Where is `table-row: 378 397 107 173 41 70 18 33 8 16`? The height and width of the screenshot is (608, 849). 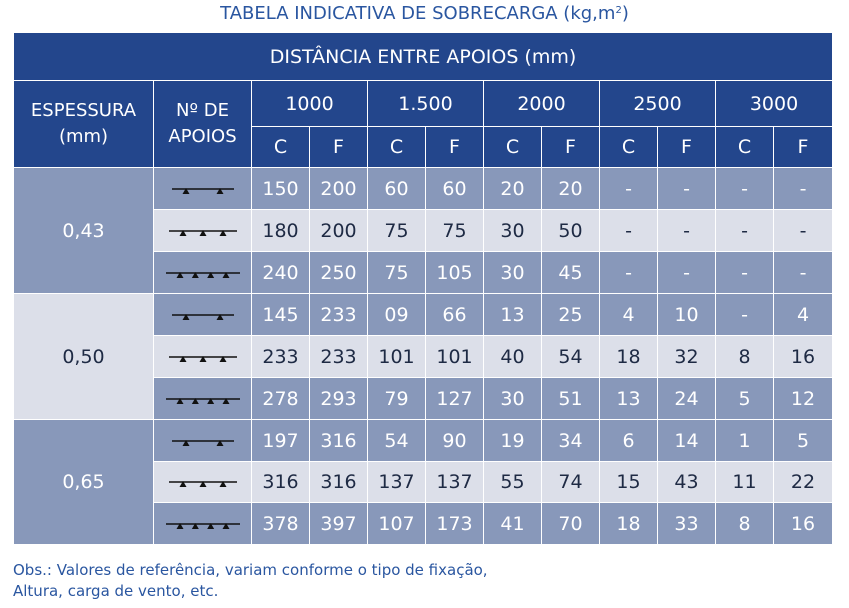 table-row: 378 397 107 173 41 70 18 33 8 16 is located at coordinates (424, 523).